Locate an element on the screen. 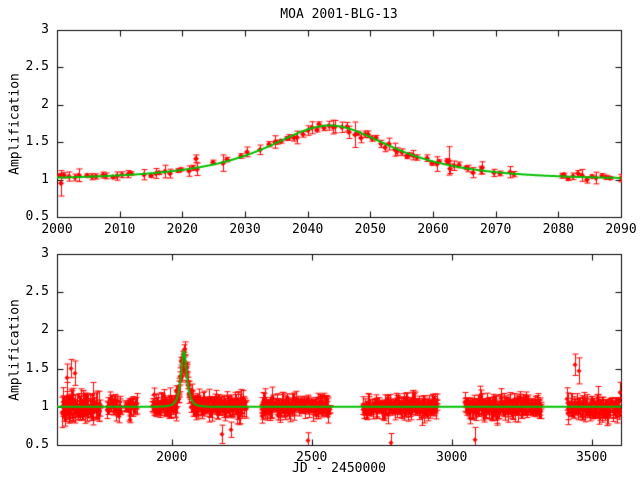  x-tick-label: 2080 is located at coordinates (558, 229).